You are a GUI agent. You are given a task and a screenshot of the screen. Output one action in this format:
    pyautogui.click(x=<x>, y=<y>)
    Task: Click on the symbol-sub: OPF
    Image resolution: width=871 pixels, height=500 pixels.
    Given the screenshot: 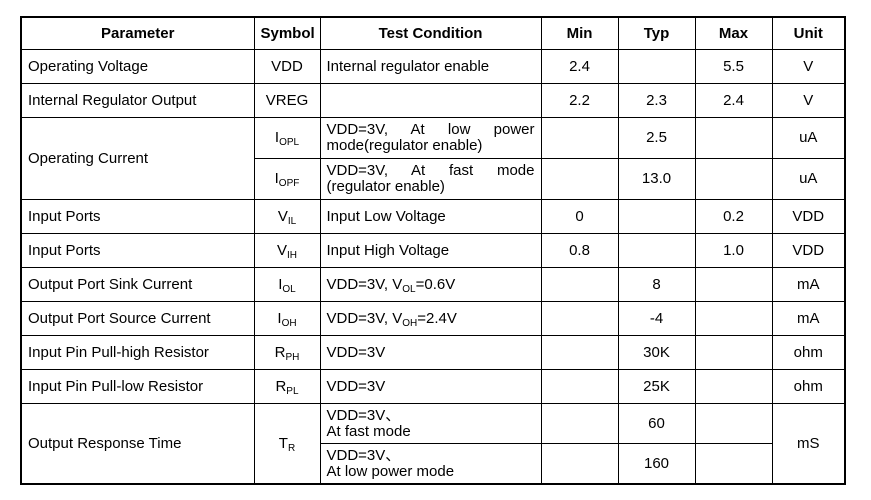 What is the action you would take?
    pyautogui.click(x=289, y=183)
    